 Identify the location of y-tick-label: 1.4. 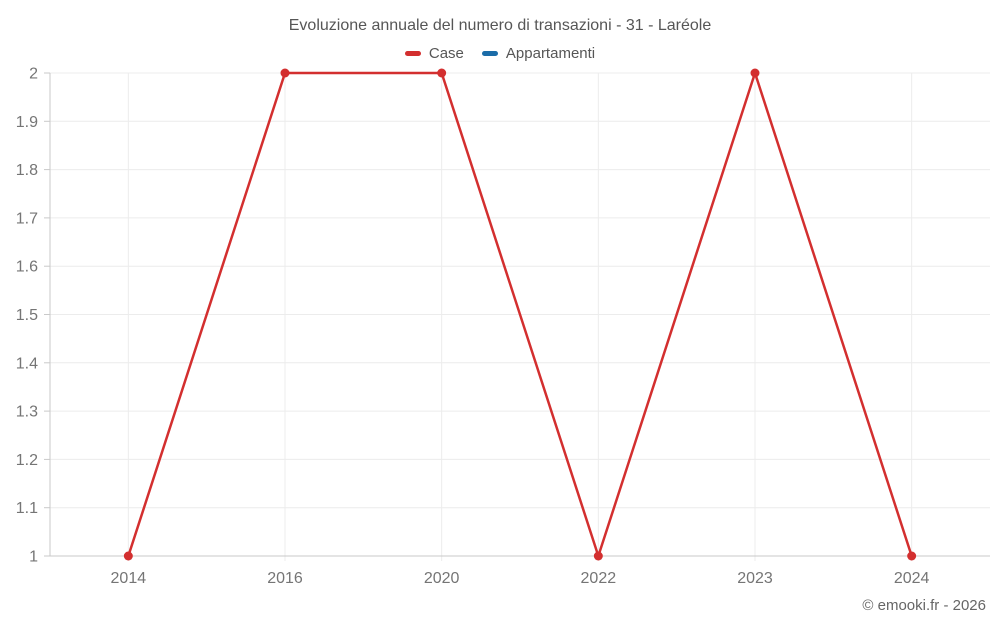
(27, 363).